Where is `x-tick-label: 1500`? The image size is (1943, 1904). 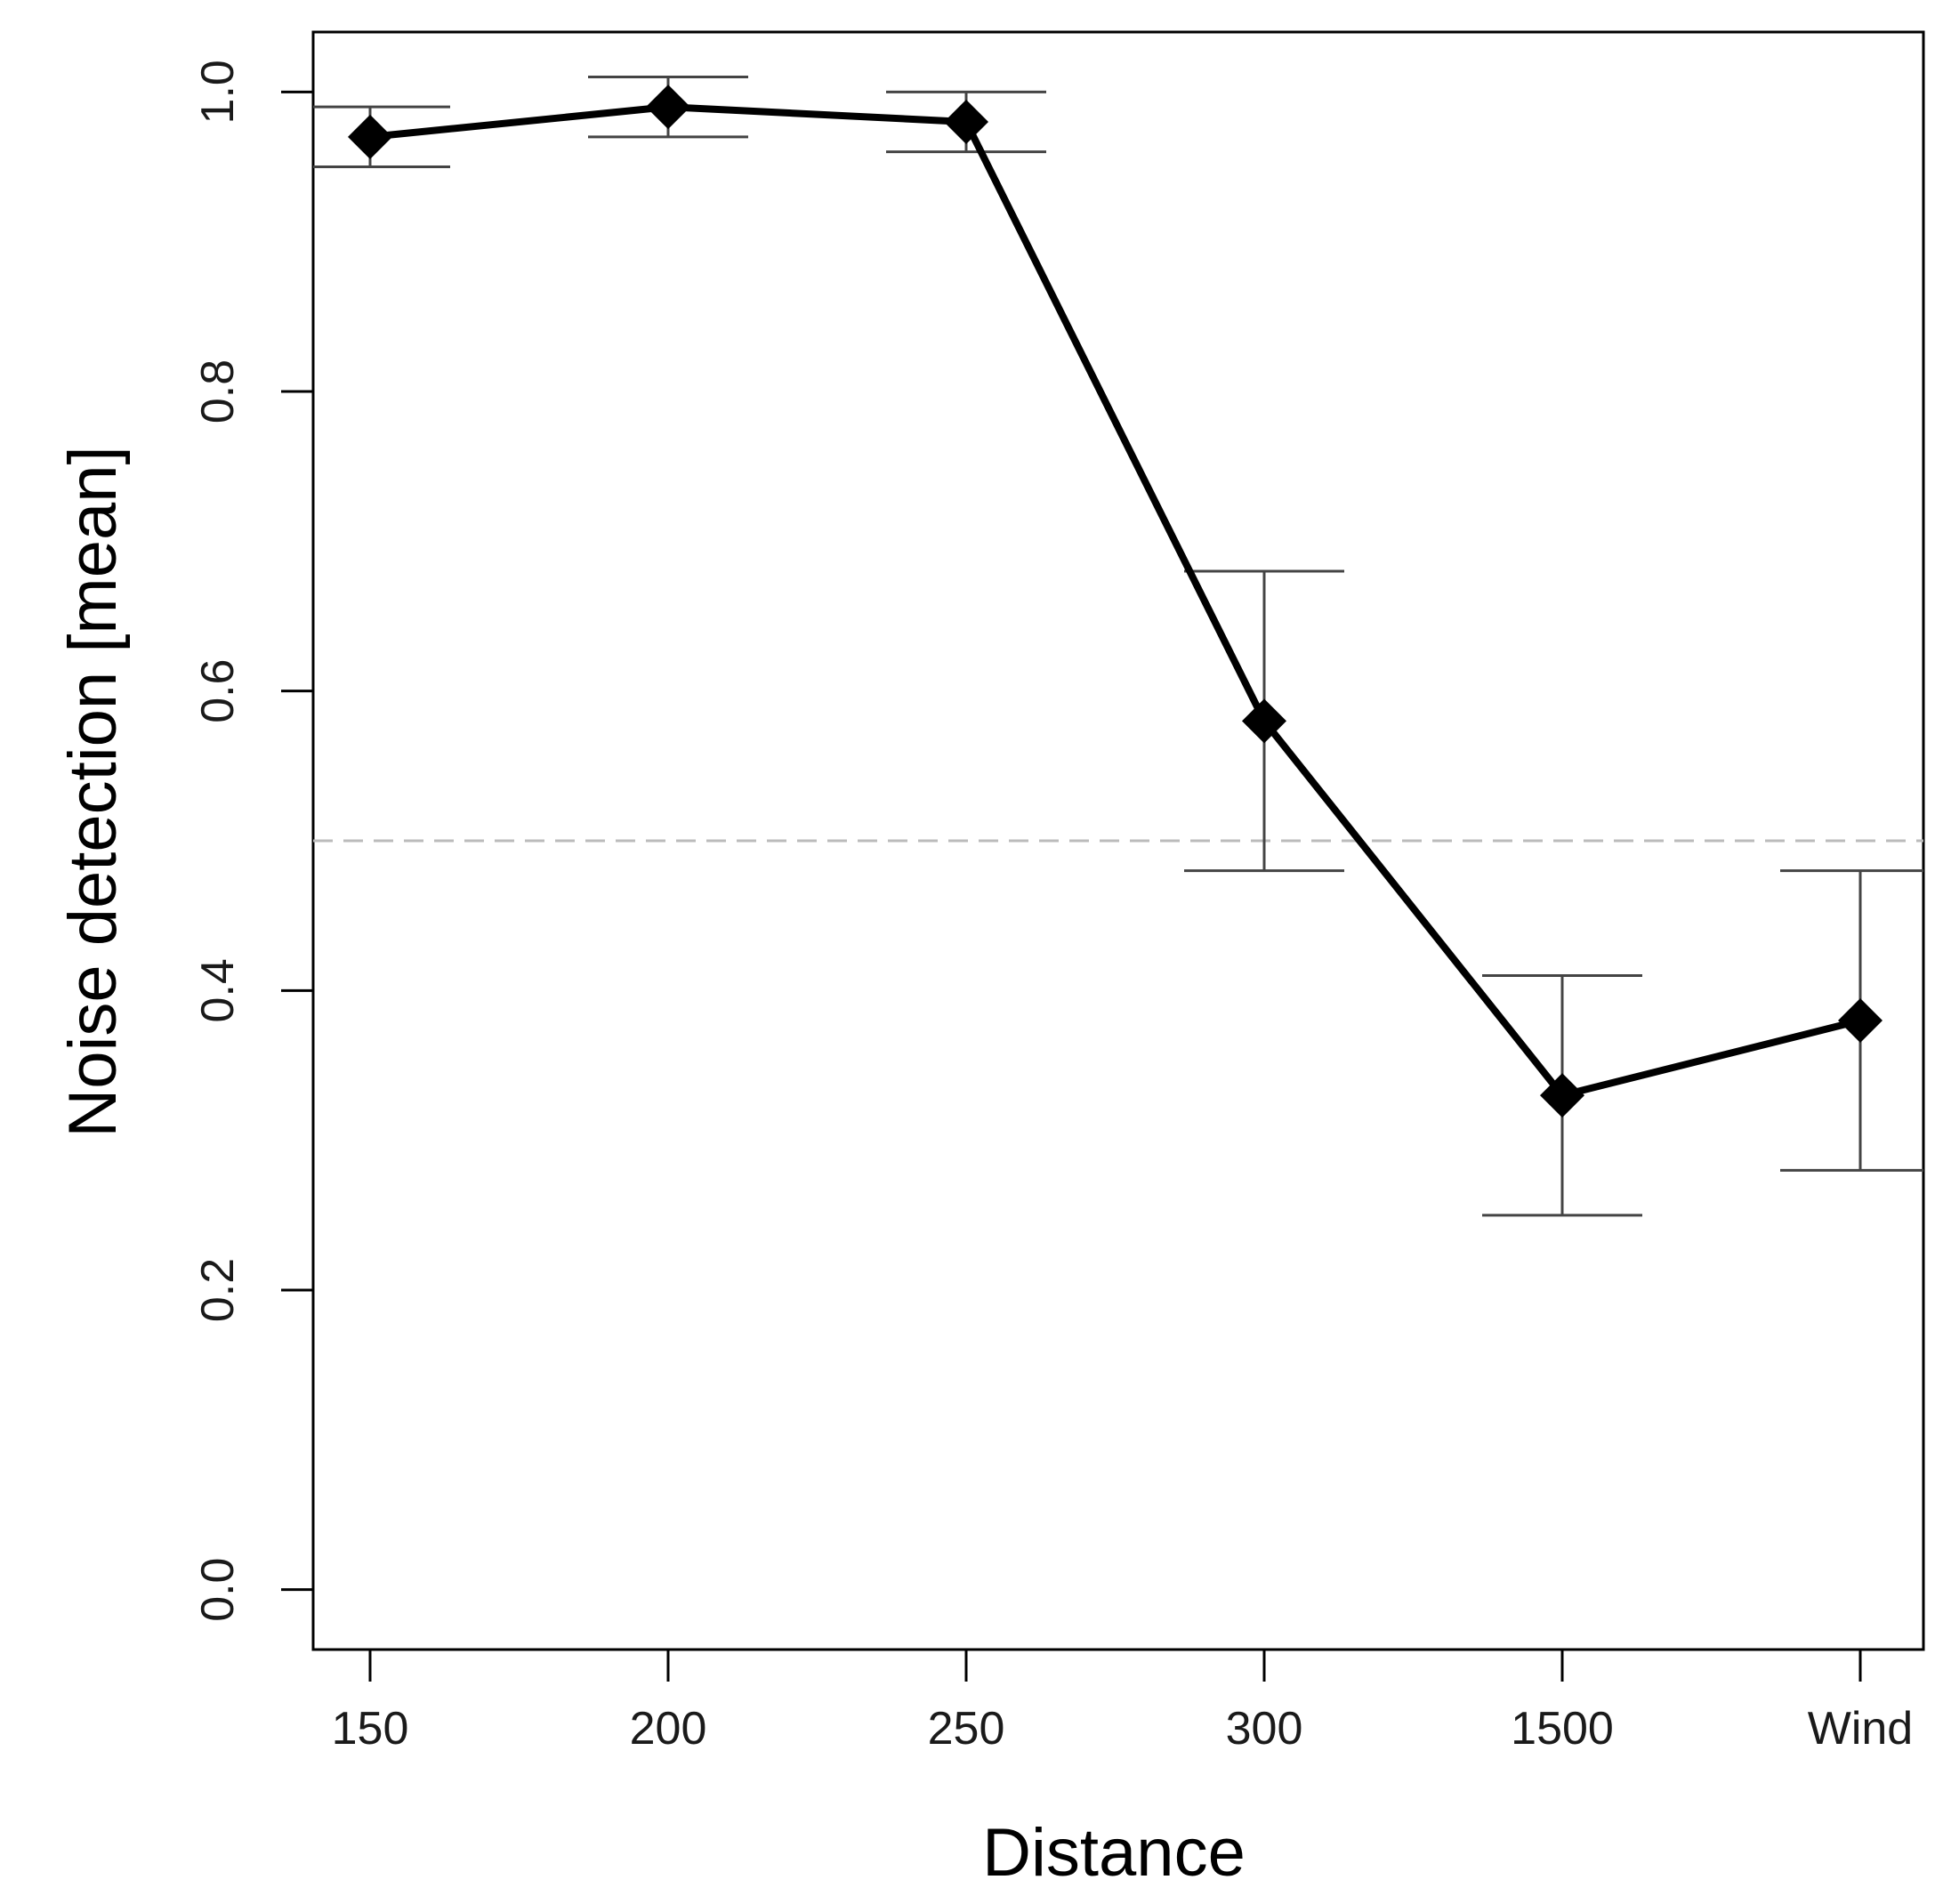 x-tick-label: 1500 is located at coordinates (1563, 1729).